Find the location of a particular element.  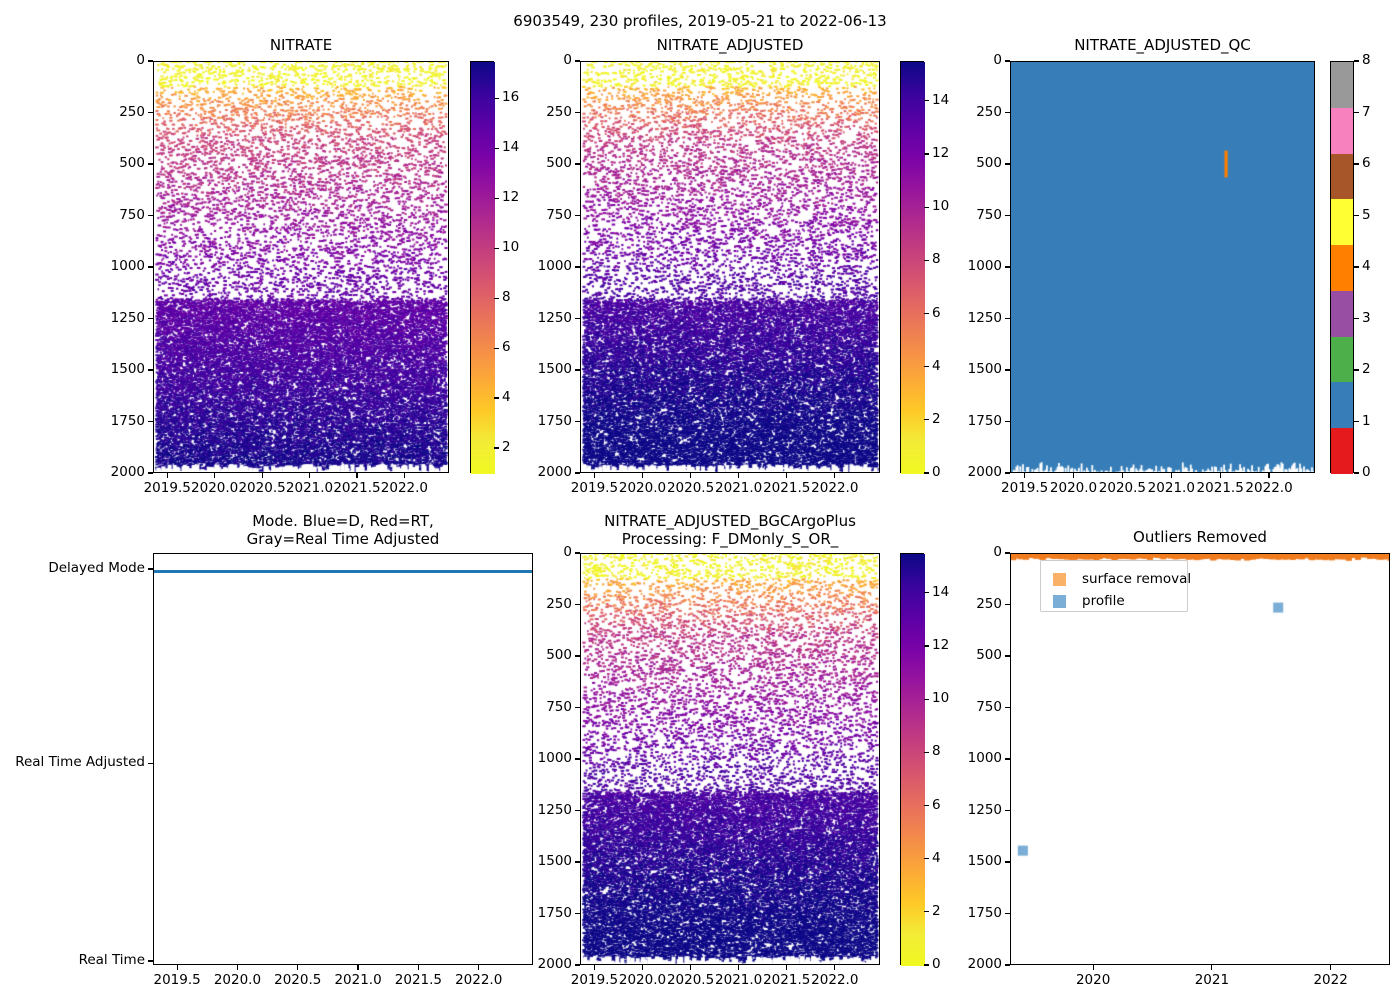

qc-colorbar-tick-label: 8 is located at coordinates (1366, 60).